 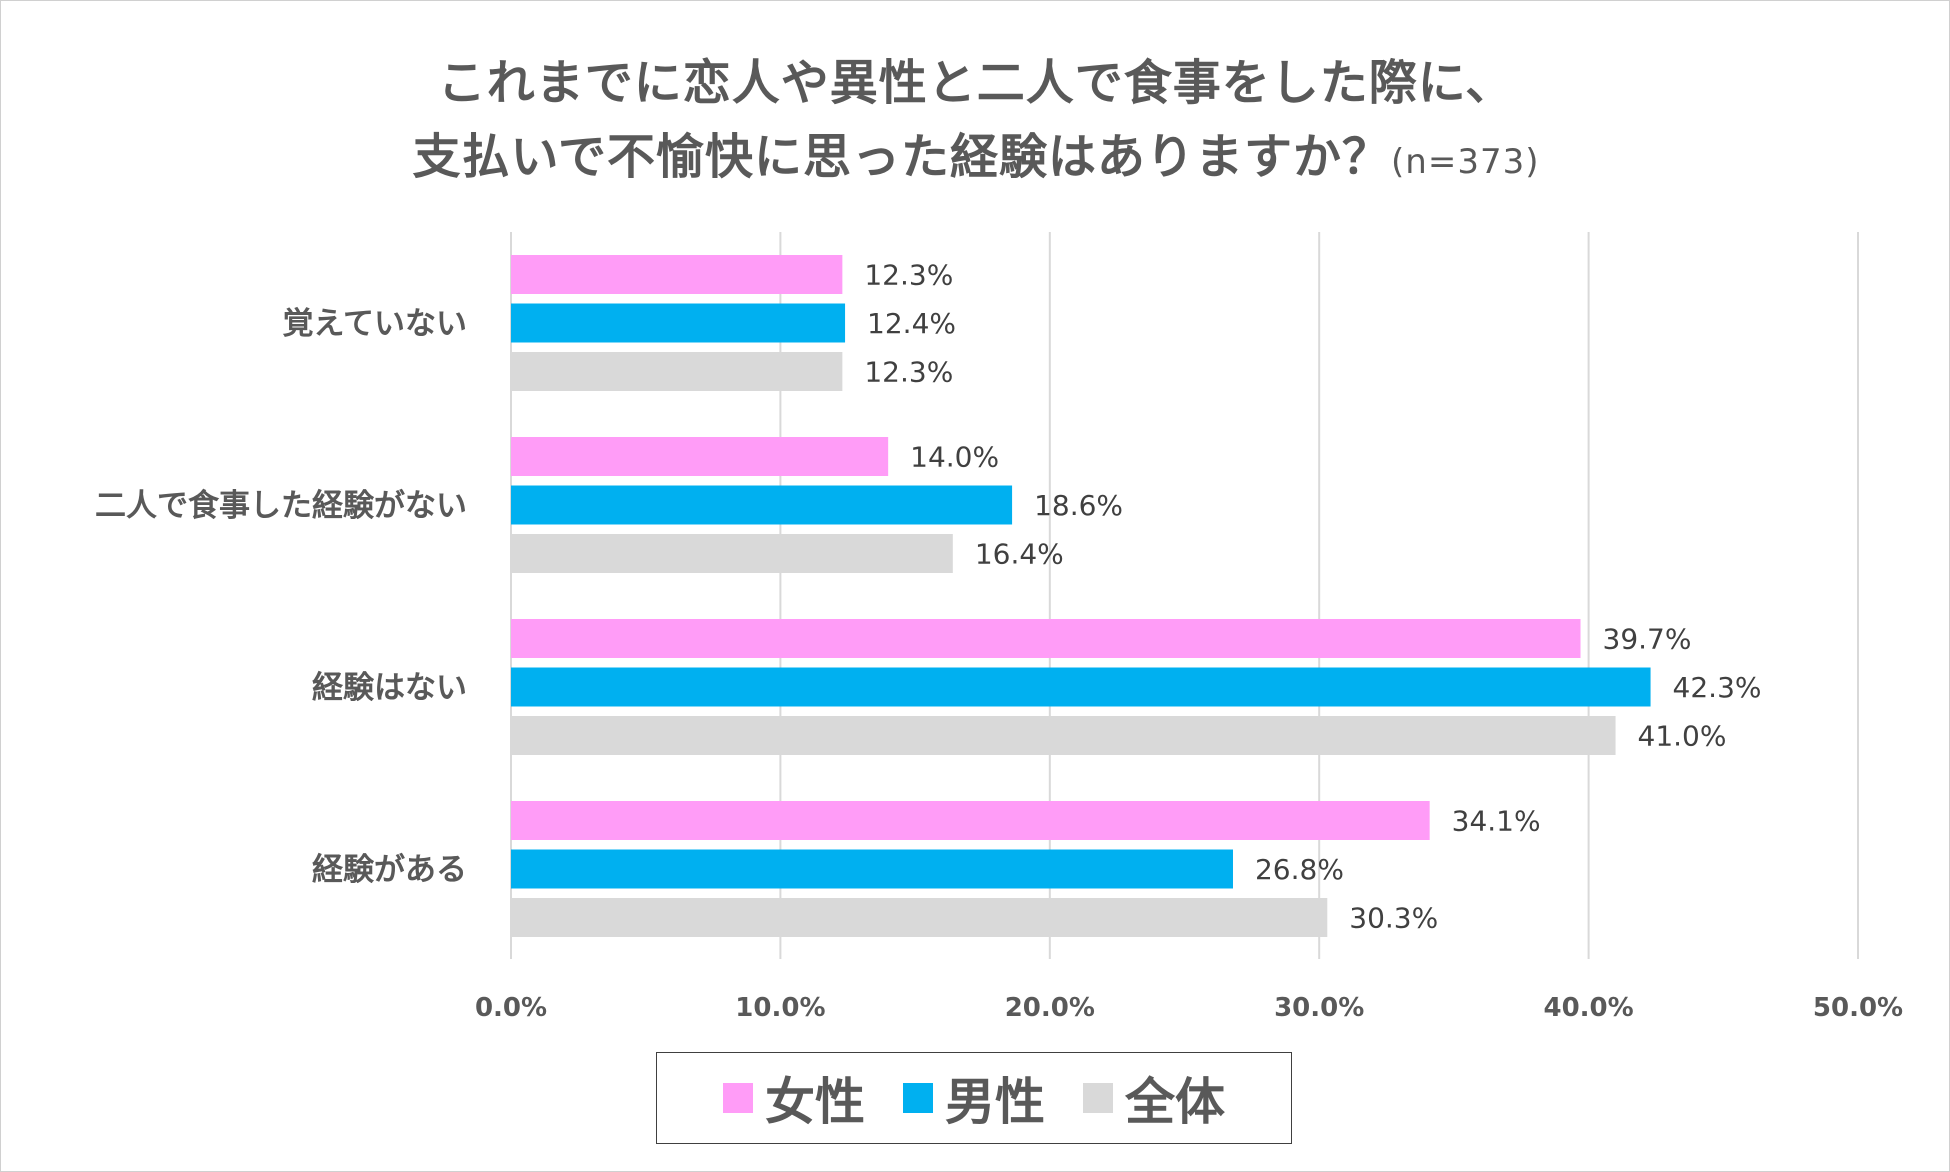 I want to click on data-label: 41.0%, so click(x=1682, y=736).